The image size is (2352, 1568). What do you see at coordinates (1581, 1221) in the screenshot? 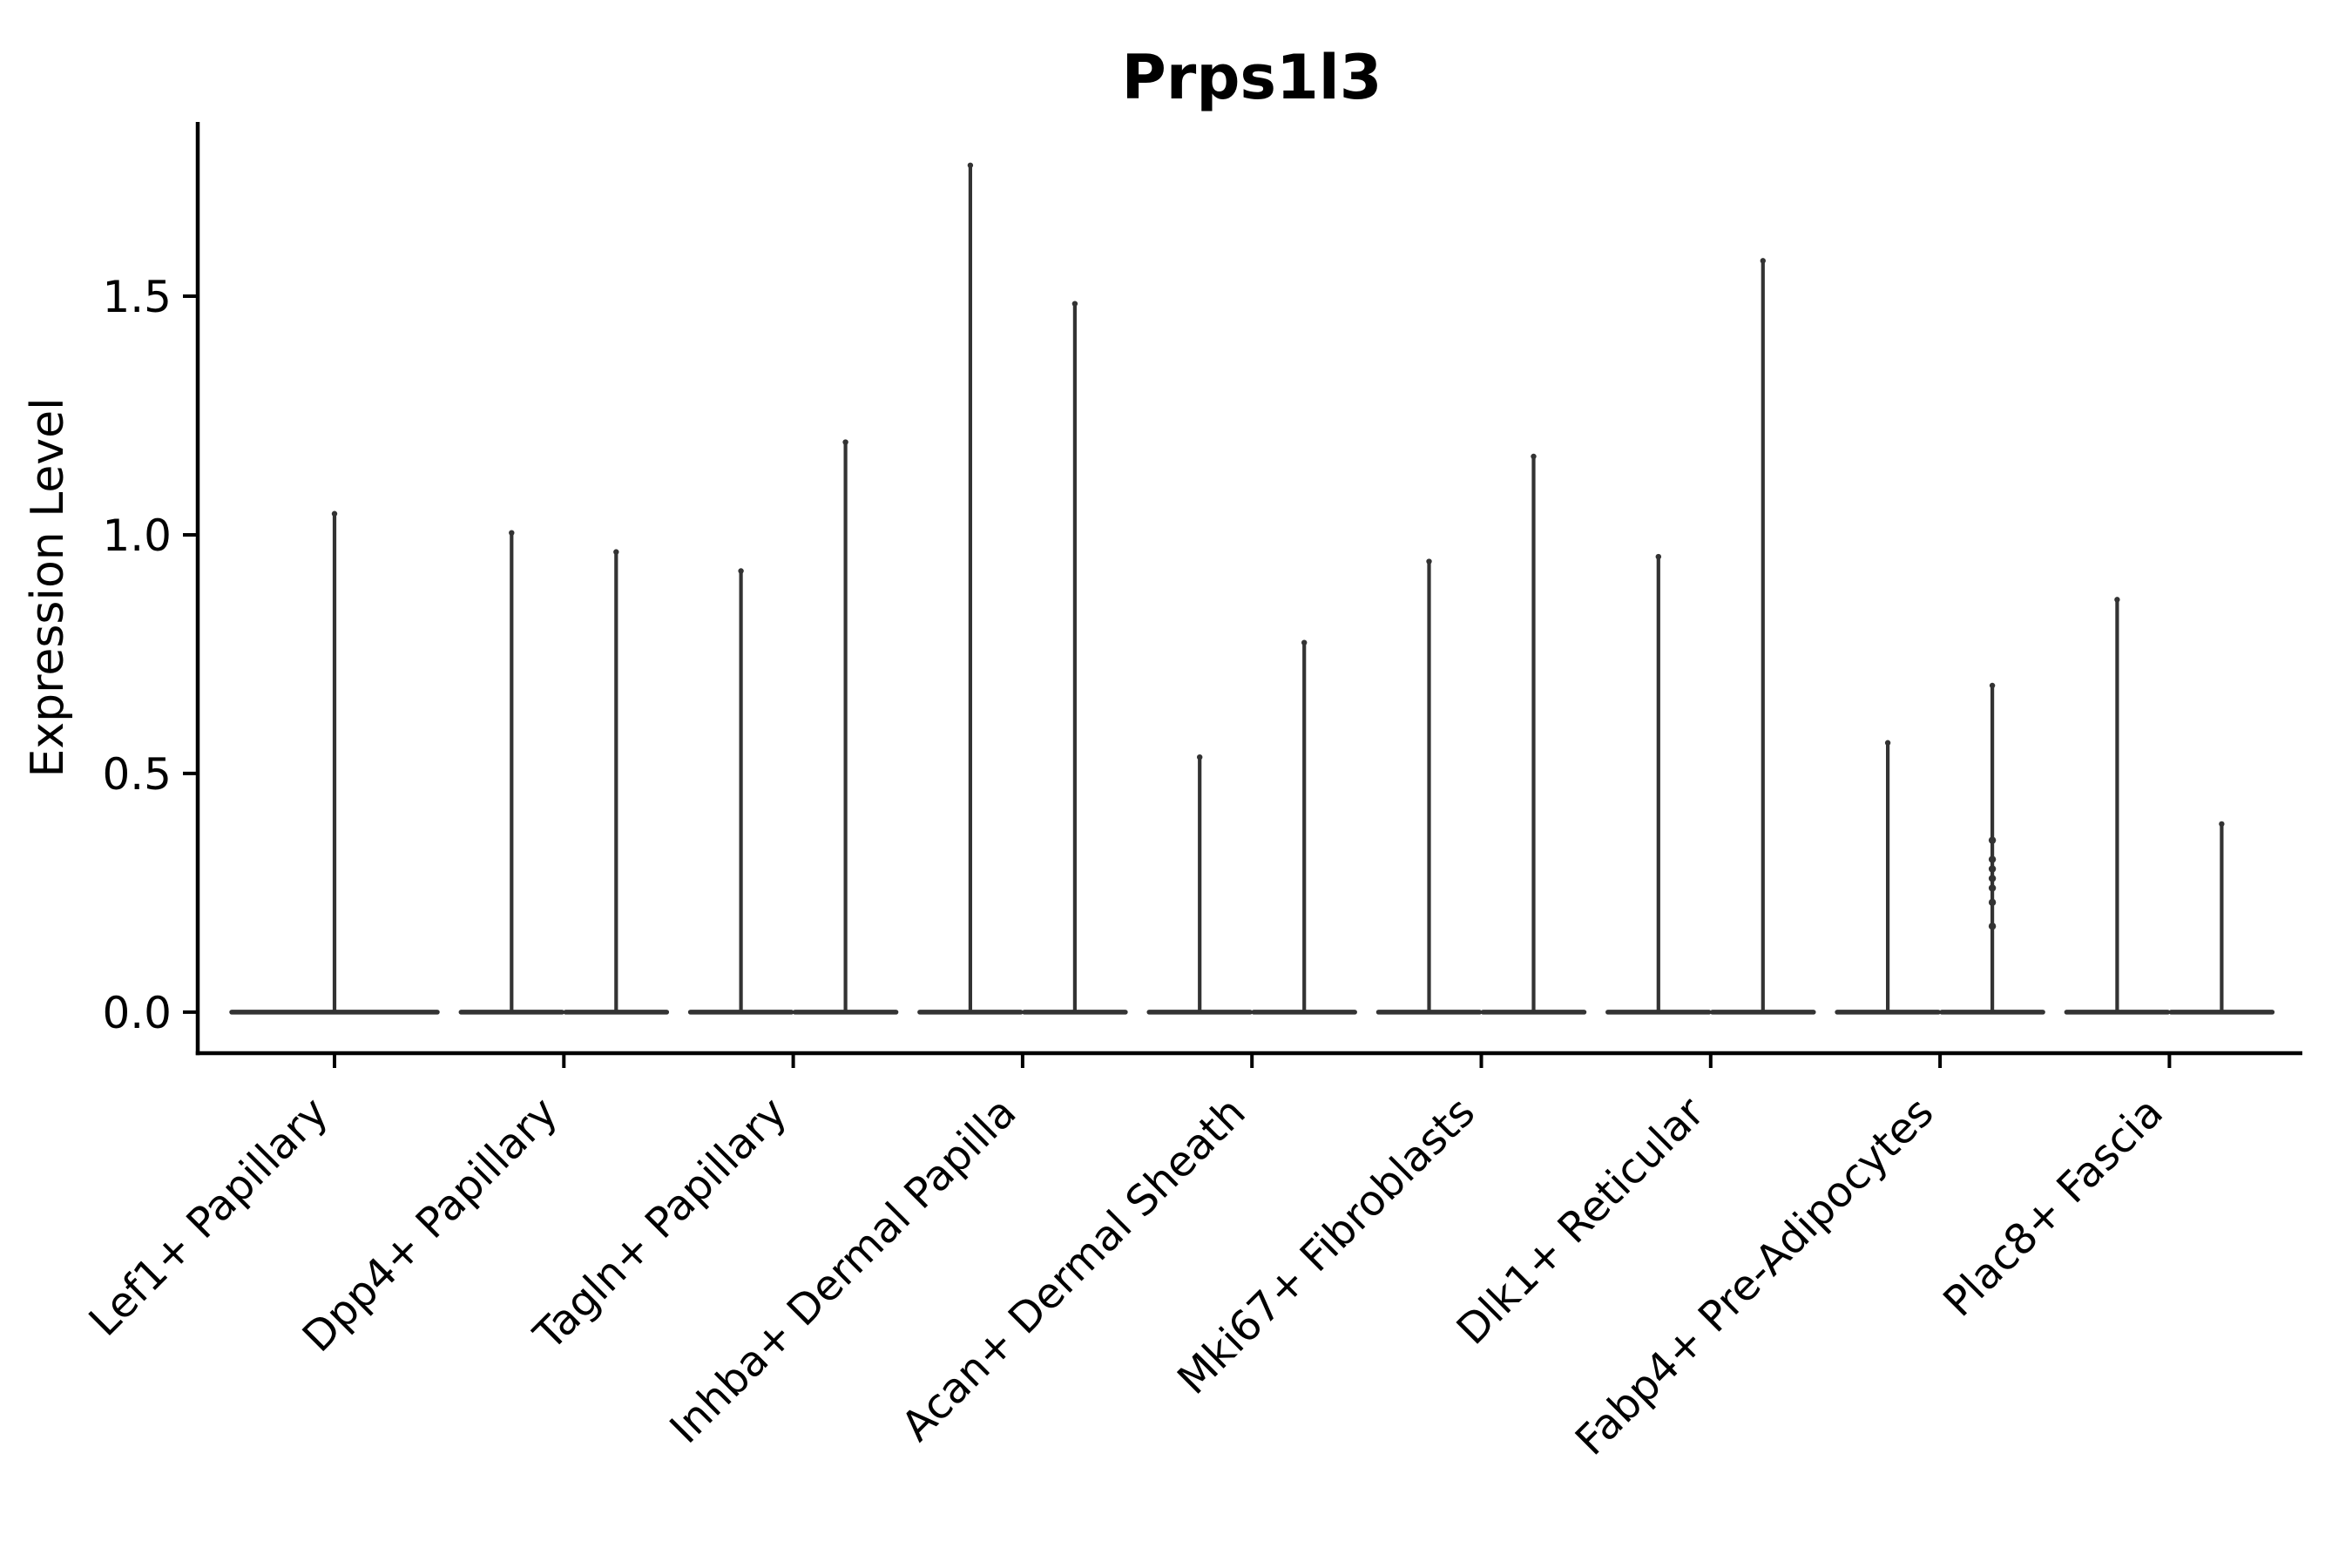
I see `x-tick-label: Dlk1+ Reticular` at bounding box center [1581, 1221].